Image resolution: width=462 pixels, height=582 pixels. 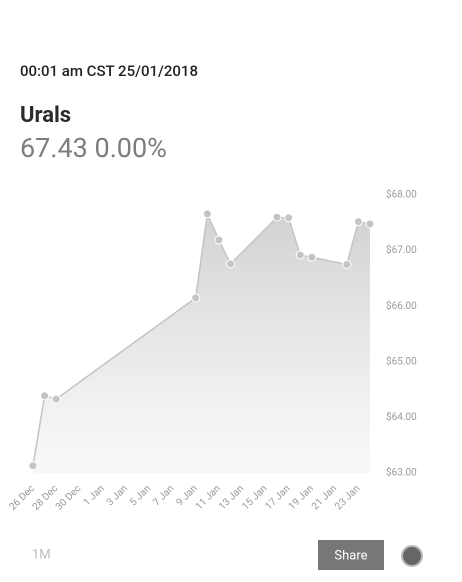 What do you see at coordinates (401, 416) in the screenshot?
I see `y-tick-label: $64.00` at bounding box center [401, 416].